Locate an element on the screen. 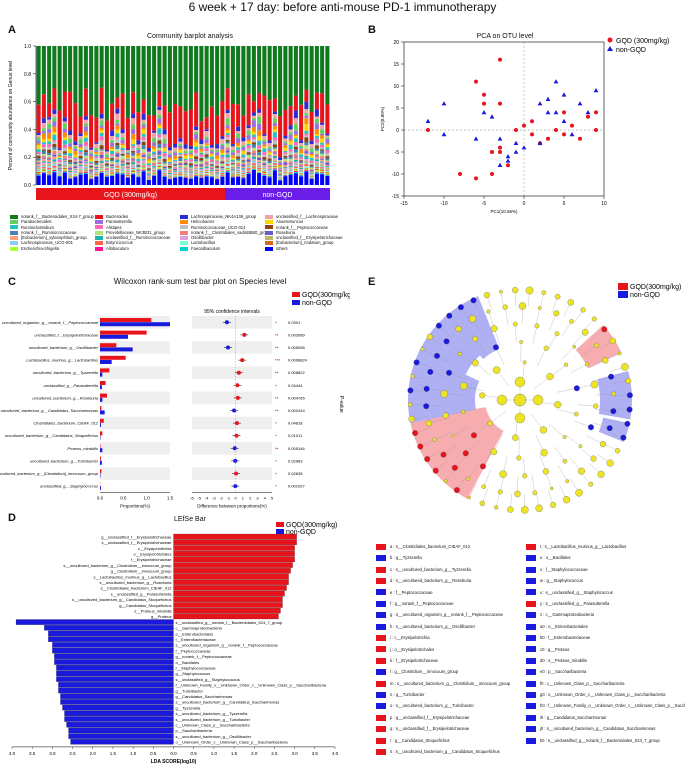 This screenshot has height=770, width=685. x-tick-label: -15 is located at coordinates (403, 204).